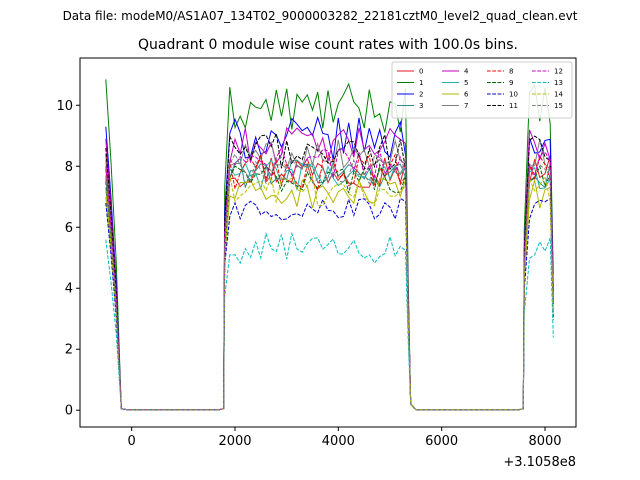  What do you see at coordinates (421, 106) in the screenshot?
I see `legend-label-3: 3` at bounding box center [421, 106].